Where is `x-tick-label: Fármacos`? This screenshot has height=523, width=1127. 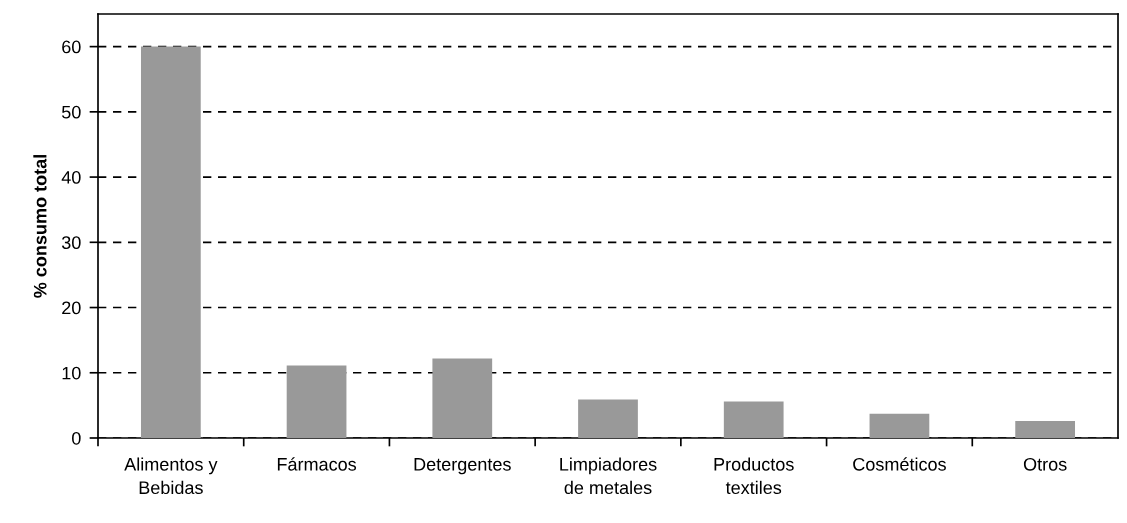
x-tick-label: Fármacos is located at coordinates (317, 464).